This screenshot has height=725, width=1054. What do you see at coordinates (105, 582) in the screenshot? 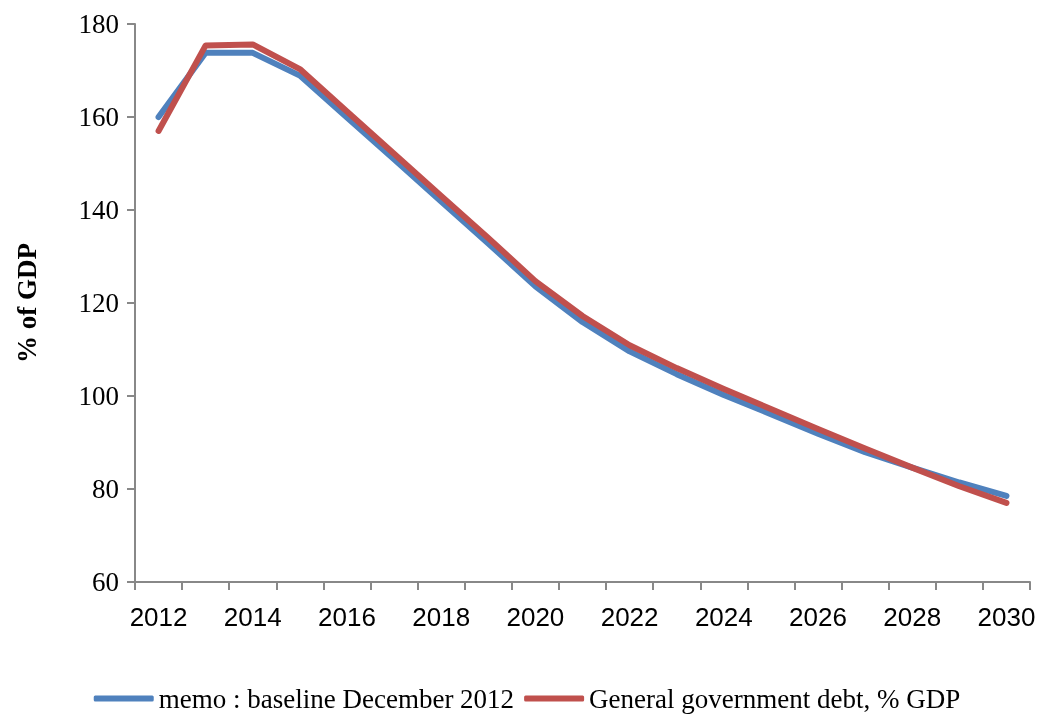
I see `y-tick-label: 60` at bounding box center [105, 582].